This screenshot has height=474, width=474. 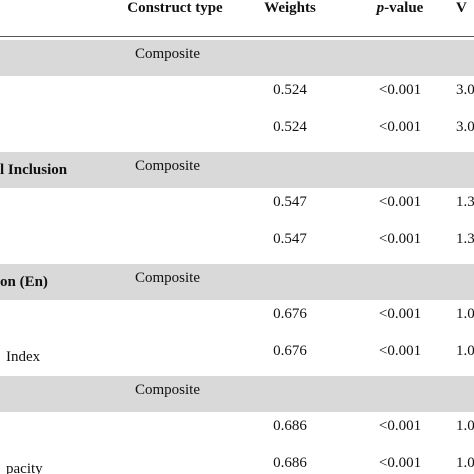 I want to click on header-rule, so click(x=237, y=36).